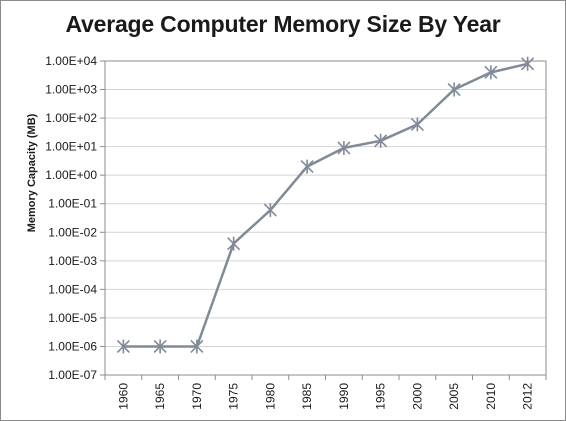 The width and height of the screenshot is (566, 421). What do you see at coordinates (72, 204) in the screenshot?
I see `y-tick-label: 1.00E-01` at bounding box center [72, 204].